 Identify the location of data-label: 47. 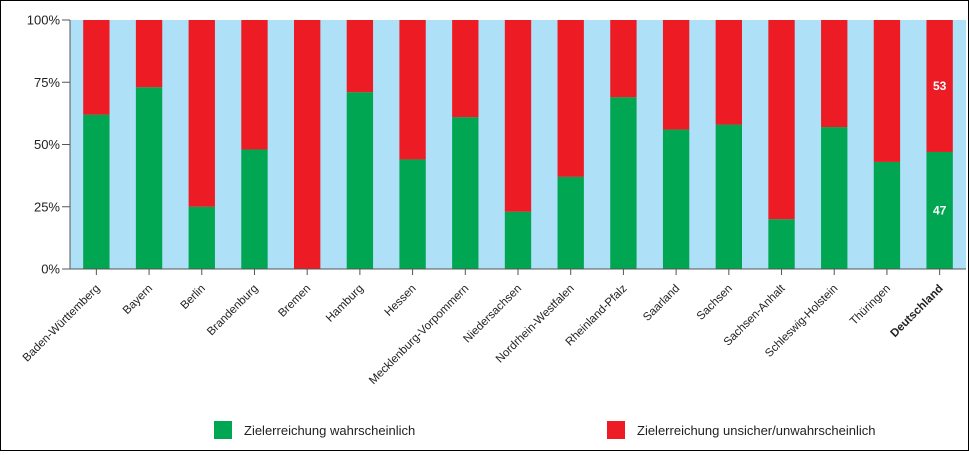
(940, 210).